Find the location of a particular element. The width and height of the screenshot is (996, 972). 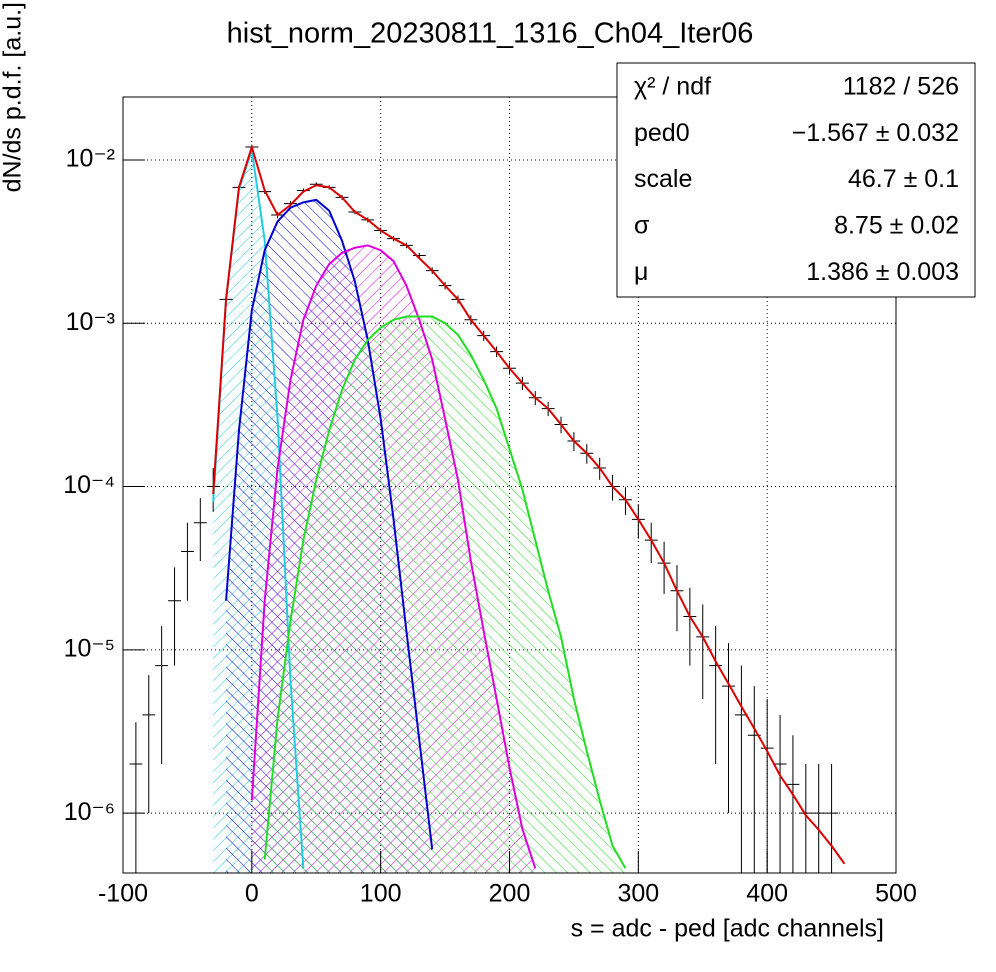

stats-value: −1.567 ± 0.032 is located at coordinates (875, 133).